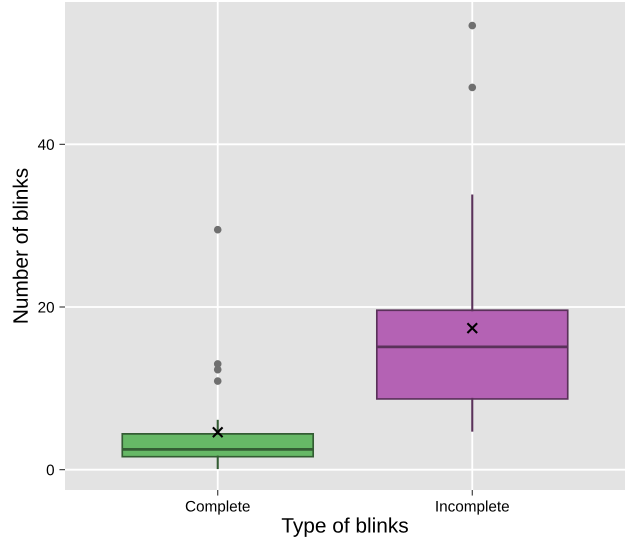 Image resolution: width=627 pixels, height=538 pixels. Describe the element at coordinates (46, 307) in the screenshot. I see `y-tick-label: 20` at that location.